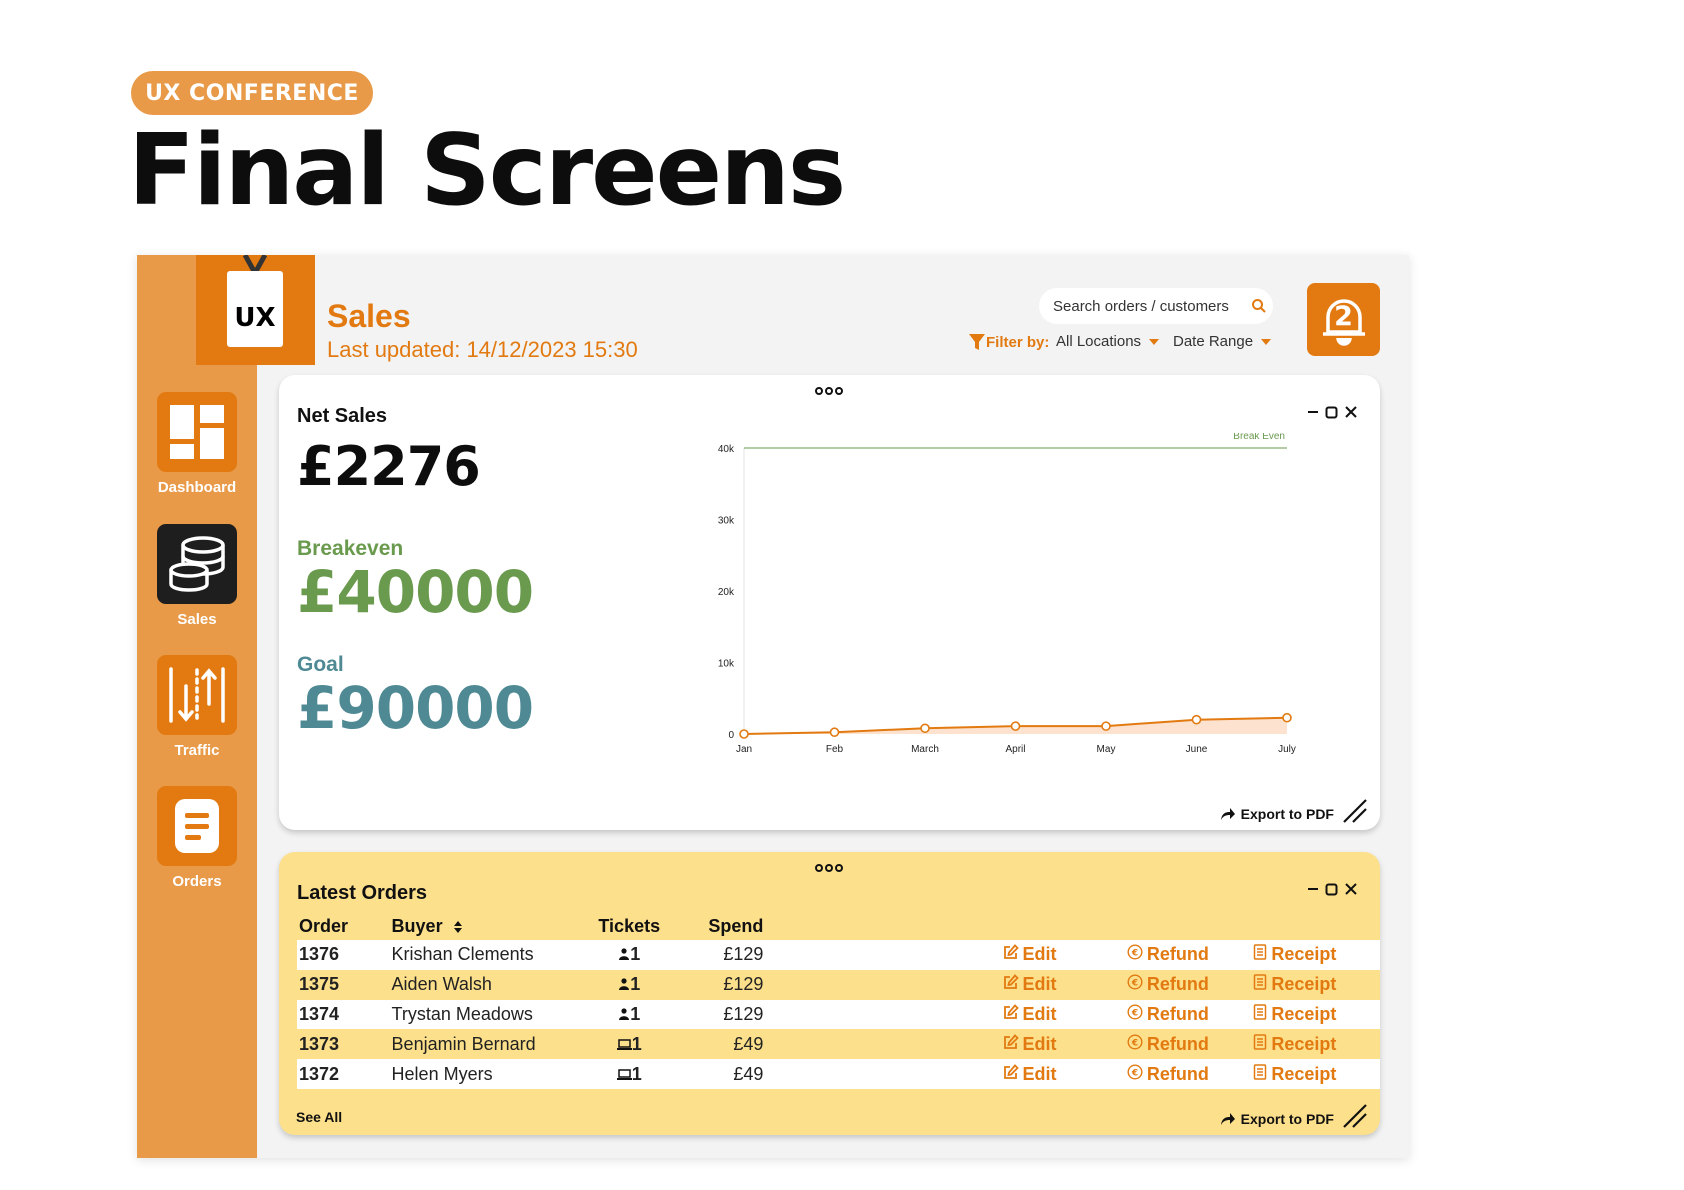 Image resolution: width=1684 pixels, height=1190 pixels. What do you see at coordinates (1015, 725) in the screenshot?
I see `series-area` at bounding box center [1015, 725].